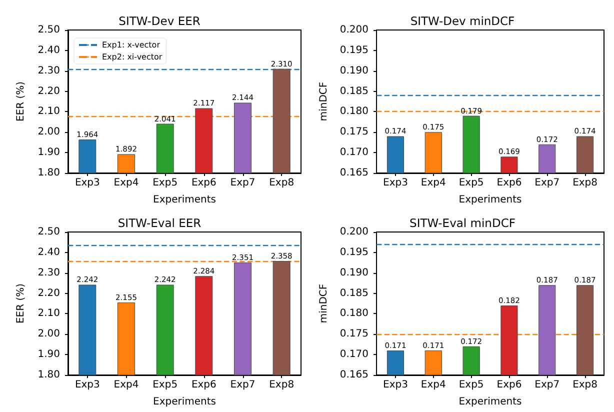  Describe the element at coordinates (159, 21) in the screenshot. I see `chart-title: SITW-Dev EER` at that location.